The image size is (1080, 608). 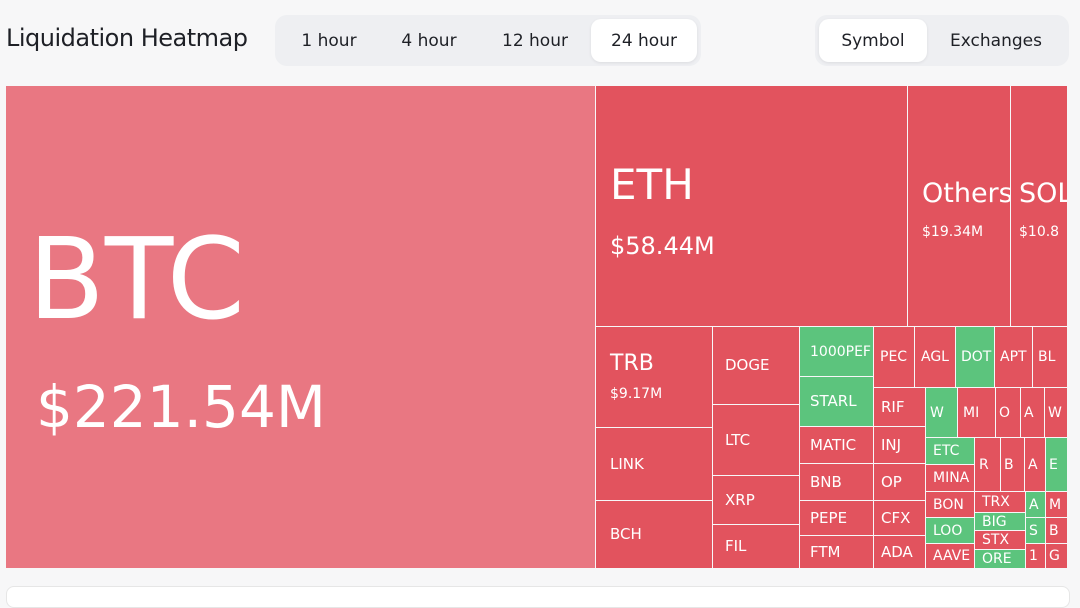 What do you see at coordinates (136, 280) in the screenshot?
I see `tile-label: BTC` at bounding box center [136, 280].